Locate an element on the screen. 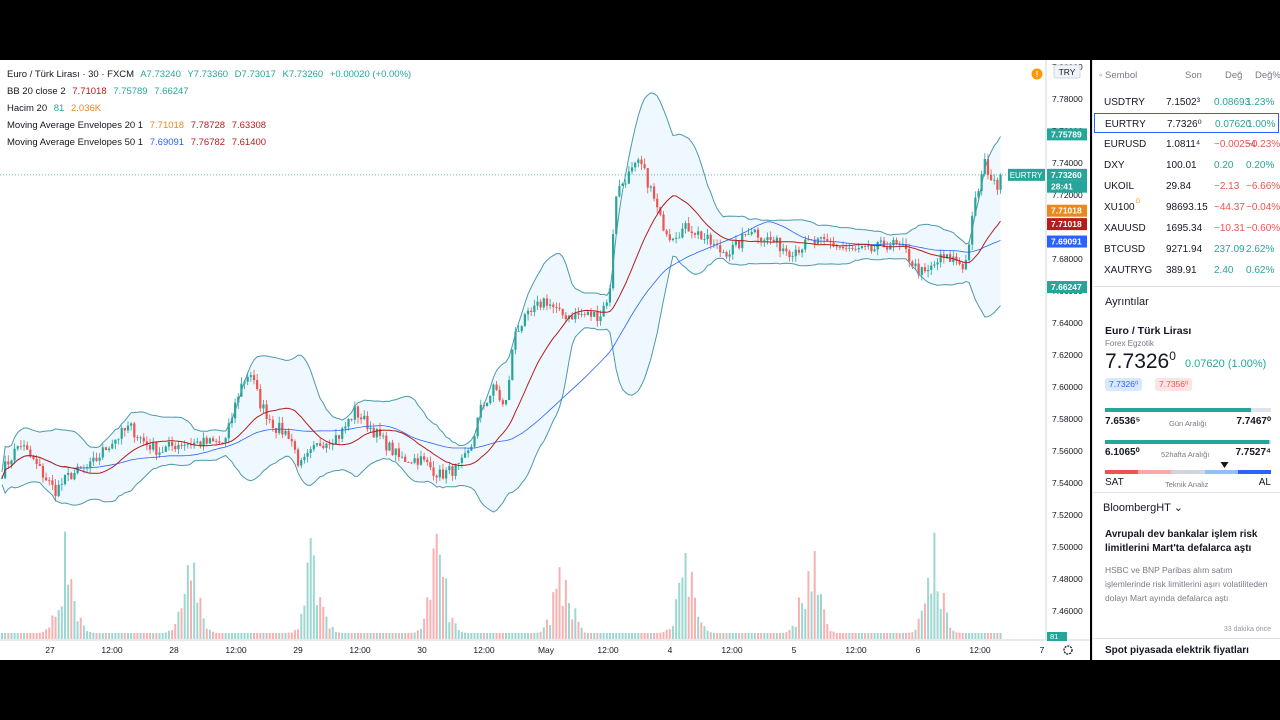 The image size is (1280, 720). header-sembol: ◦ Sembol is located at coordinates (1118, 75).